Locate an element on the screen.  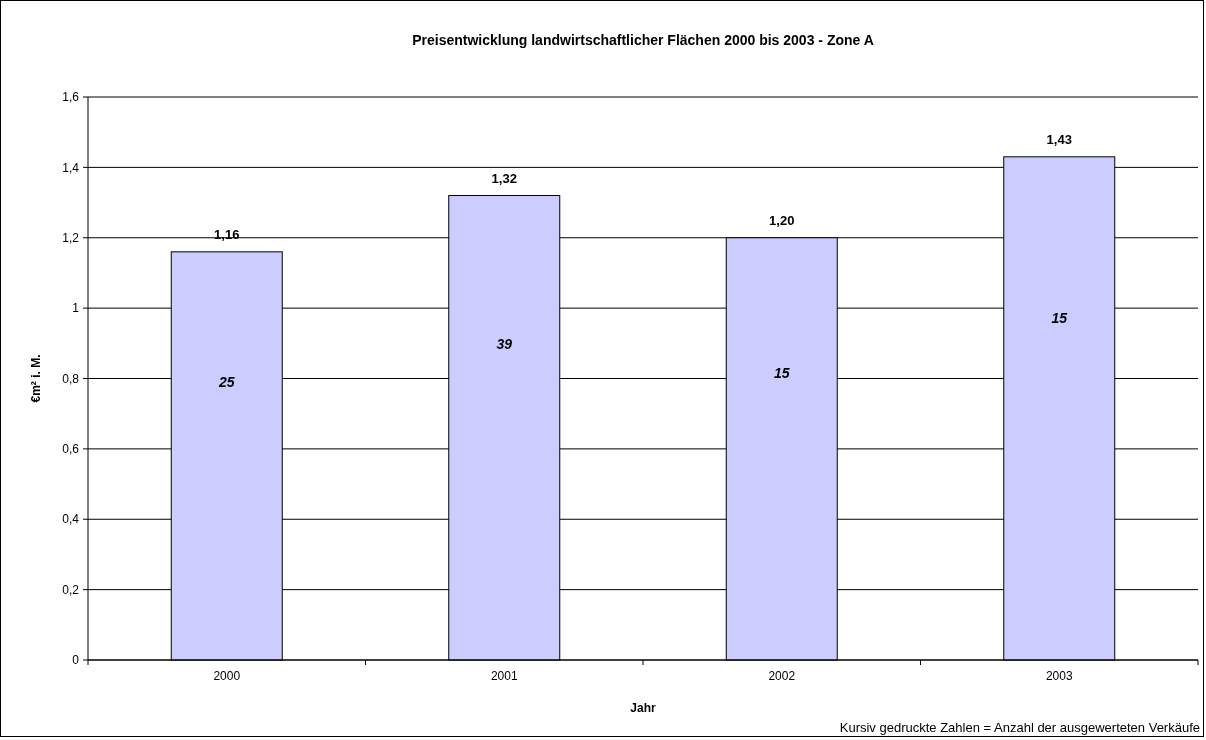
y-tick-label: 0,6 is located at coordinates (71, 449).